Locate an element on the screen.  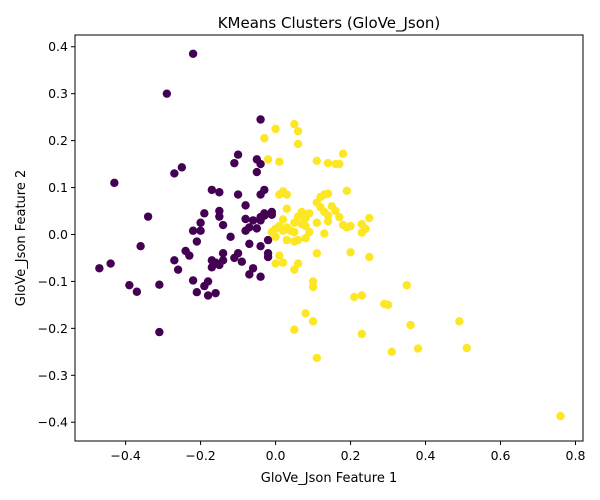
y-axis-label: GloVe_Json Feature 2 is located at coordinates (21, 238).